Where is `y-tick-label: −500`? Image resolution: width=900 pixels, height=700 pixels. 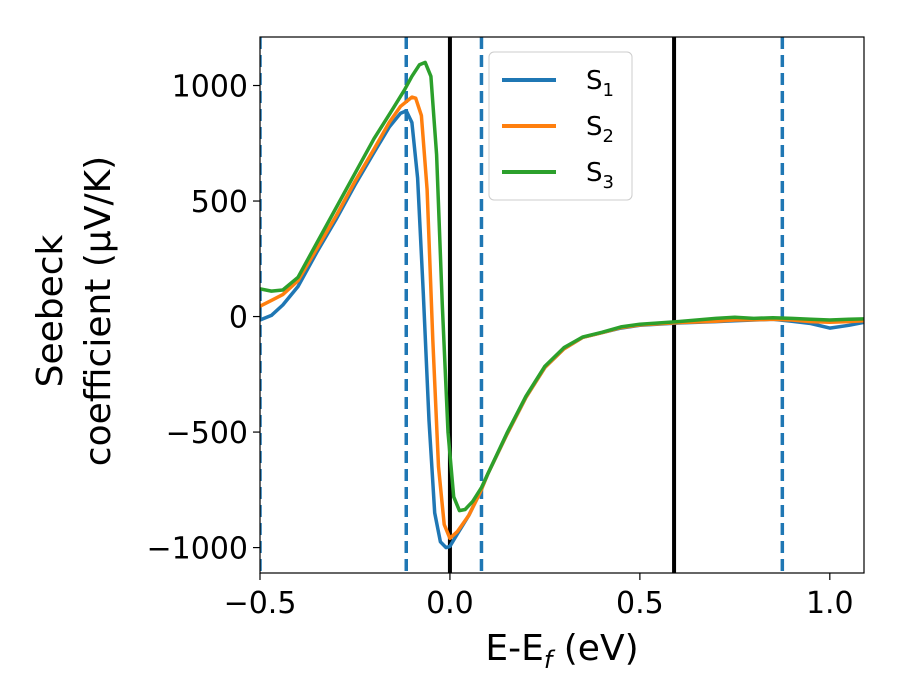
y-tick-label: −500 is located at coordinates (207, 433).